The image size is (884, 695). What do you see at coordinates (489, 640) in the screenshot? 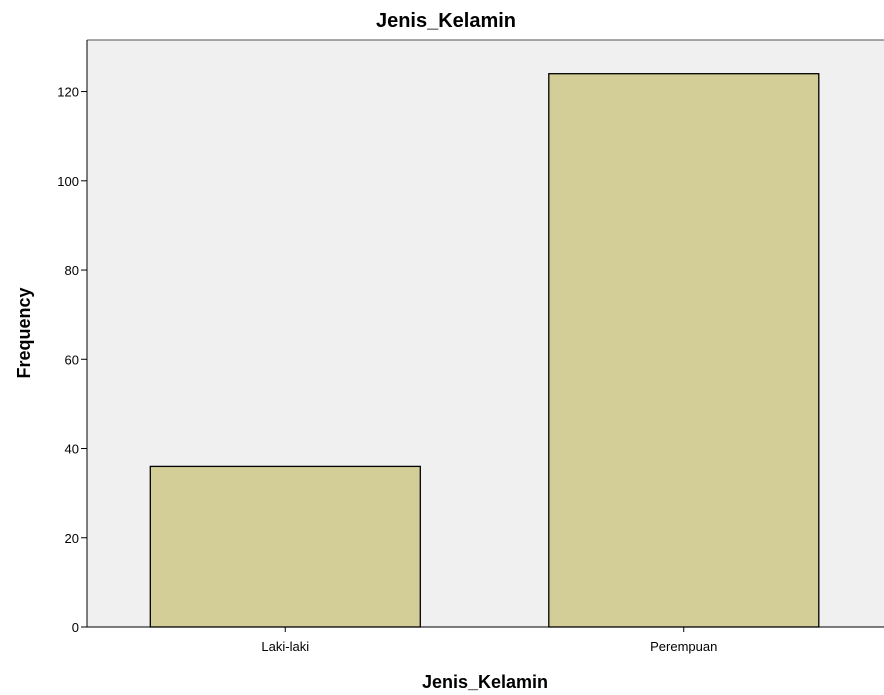
I see `x-axis-ticks: Laki-laki Perempuan` at bounding box center [489, 640].